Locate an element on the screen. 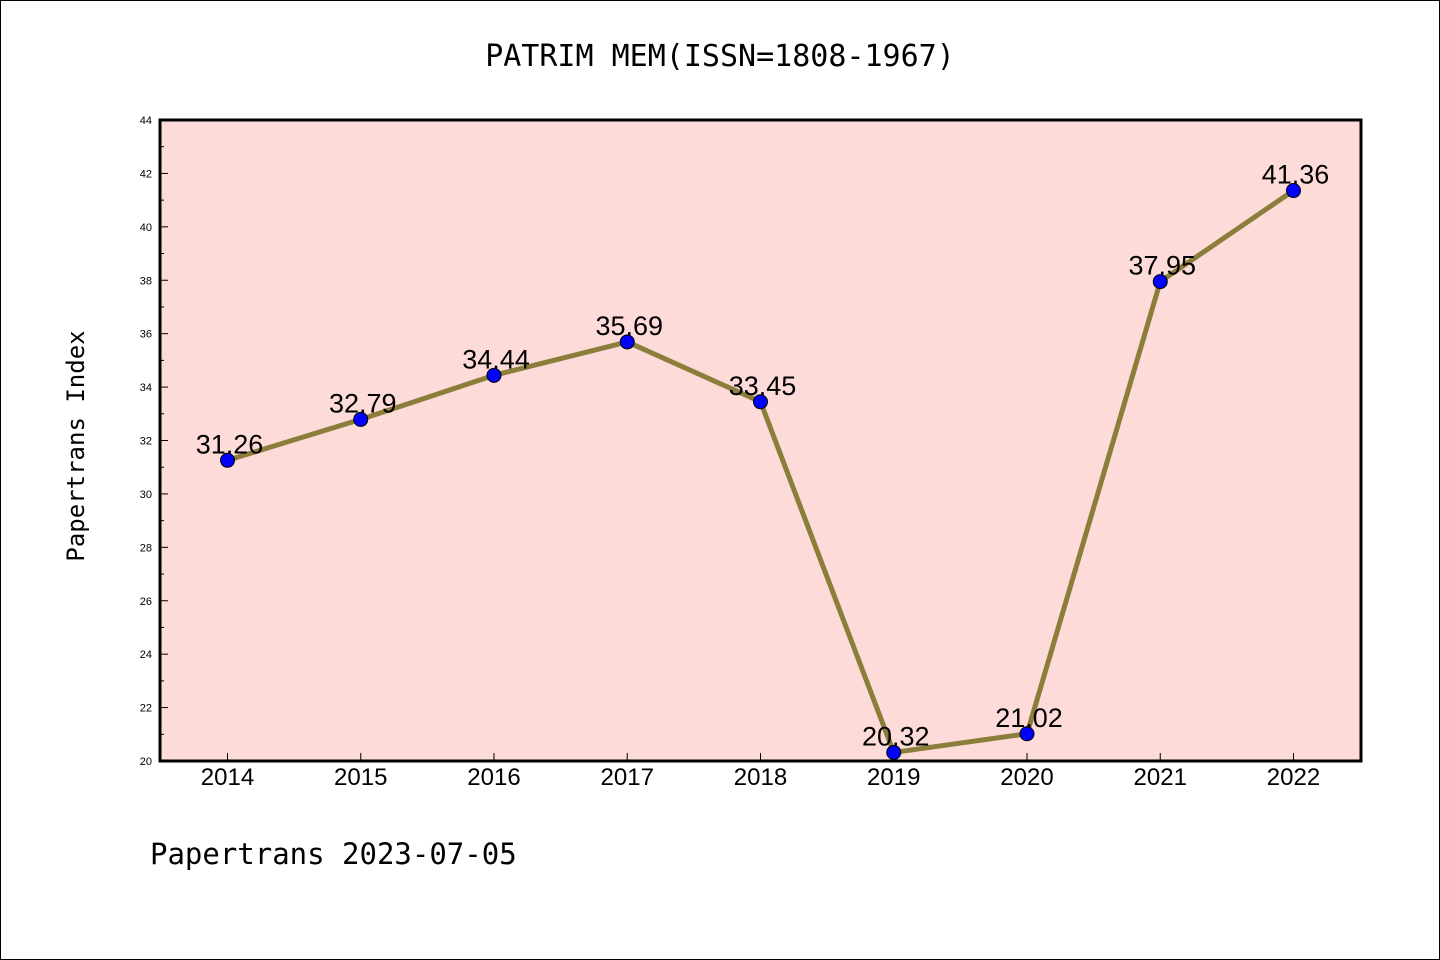  y-tick-label: 42 is located at coordinates (146, 174).